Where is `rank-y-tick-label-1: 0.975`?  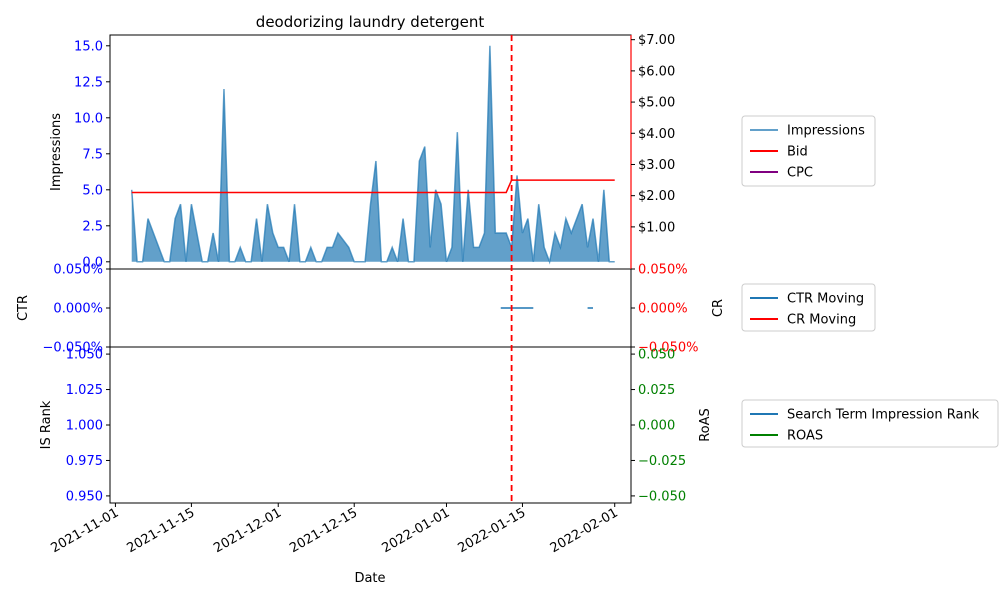
rank-y-tick-label-1: 0.975 is located at coordinates (84, 461).